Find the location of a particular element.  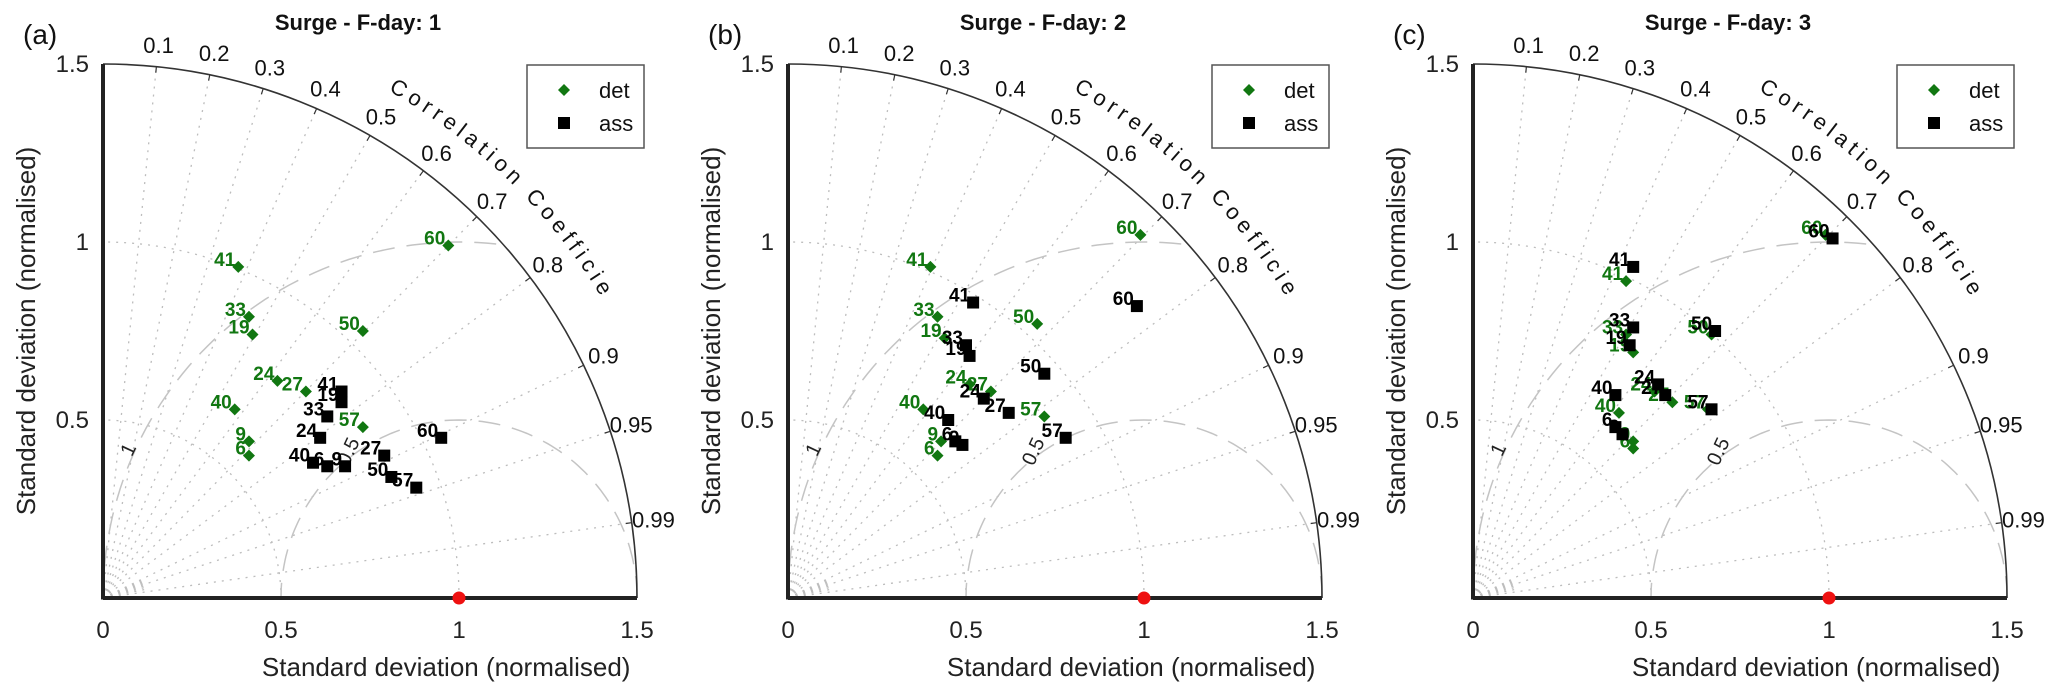

correlation-axis-title-path: Correlation Coefficient is located at coordinates (307, 151).